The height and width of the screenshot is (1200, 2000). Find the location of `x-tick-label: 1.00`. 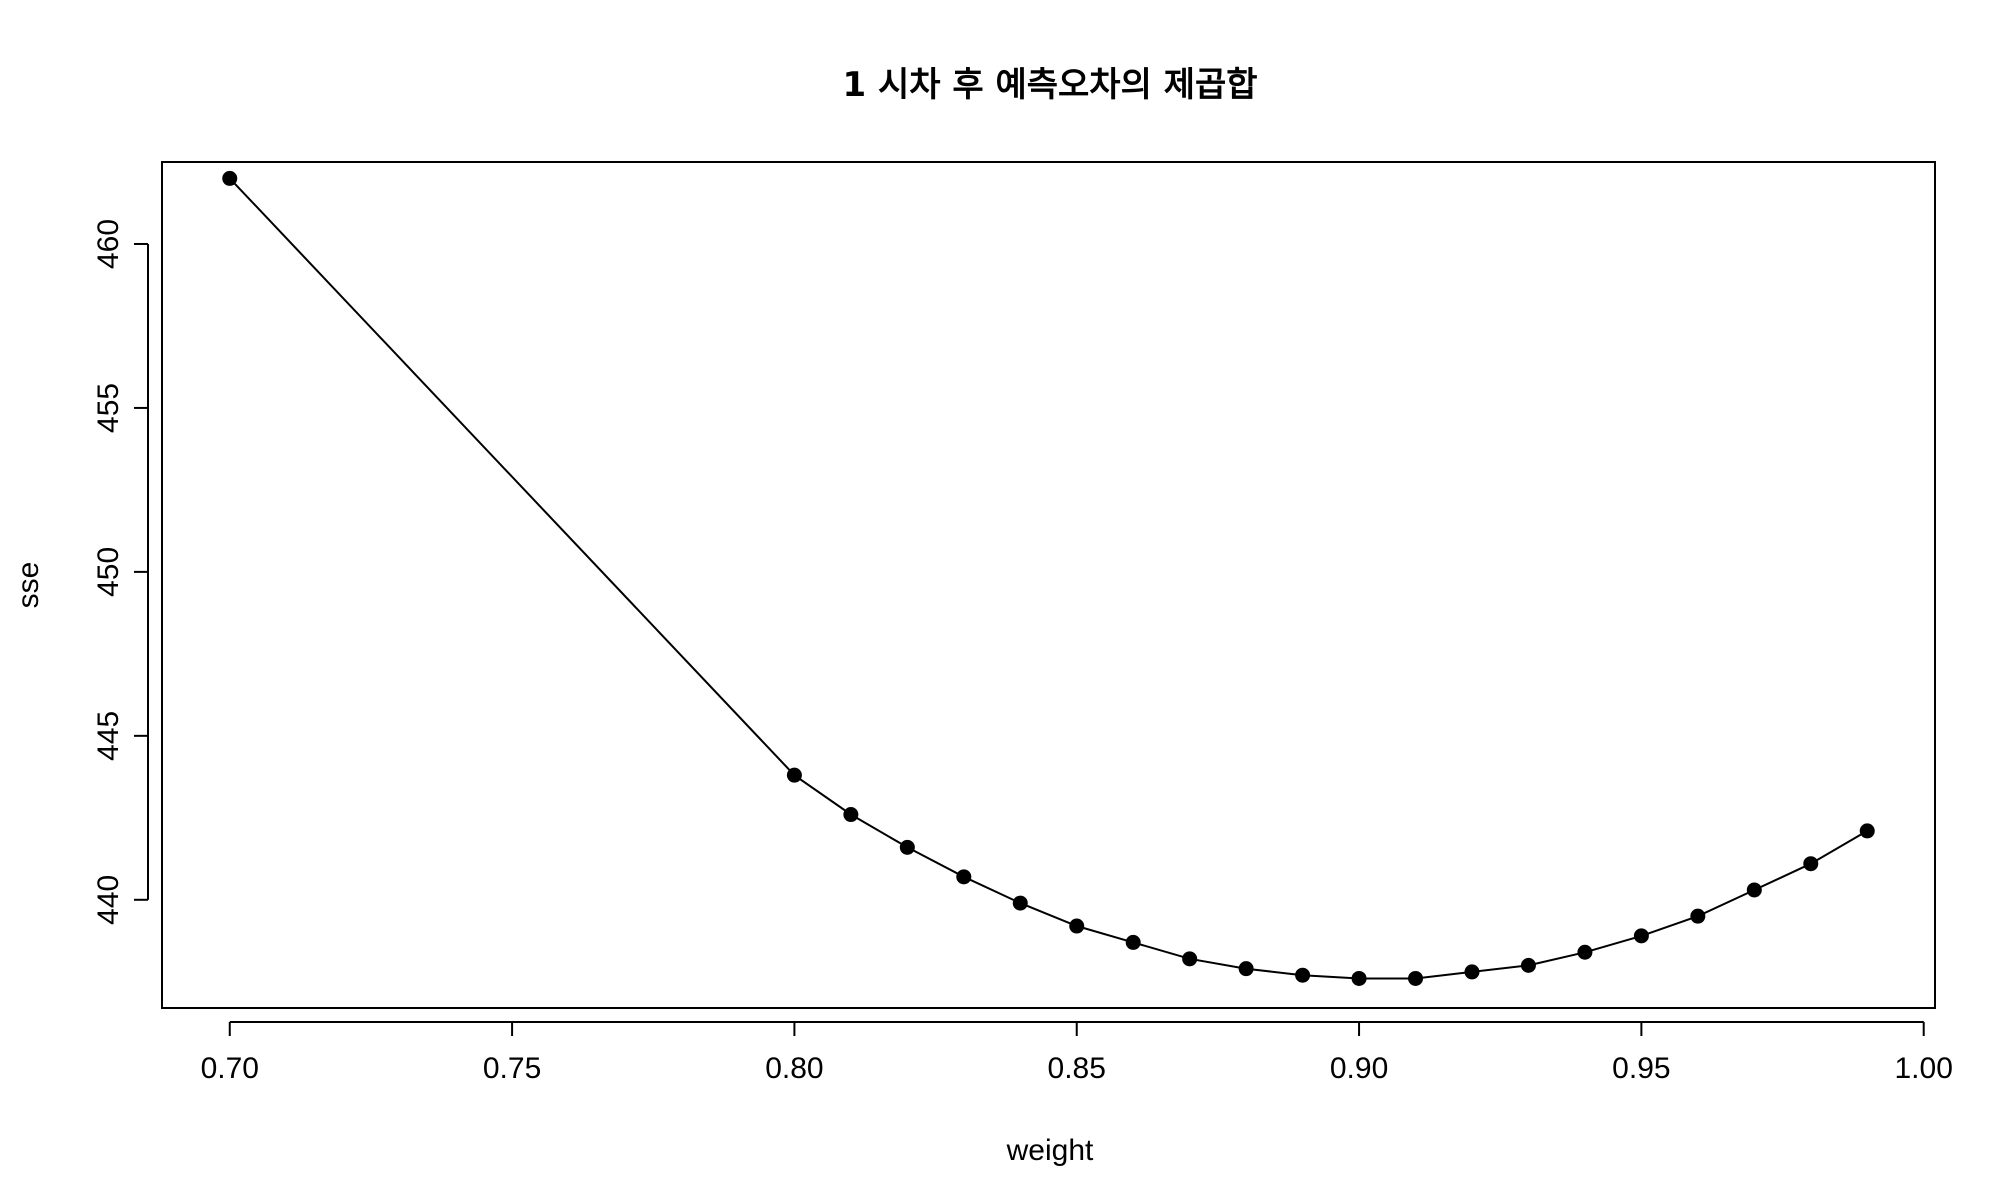

x-tick-label: 1.00 is located at coordinates (1924, 1068).